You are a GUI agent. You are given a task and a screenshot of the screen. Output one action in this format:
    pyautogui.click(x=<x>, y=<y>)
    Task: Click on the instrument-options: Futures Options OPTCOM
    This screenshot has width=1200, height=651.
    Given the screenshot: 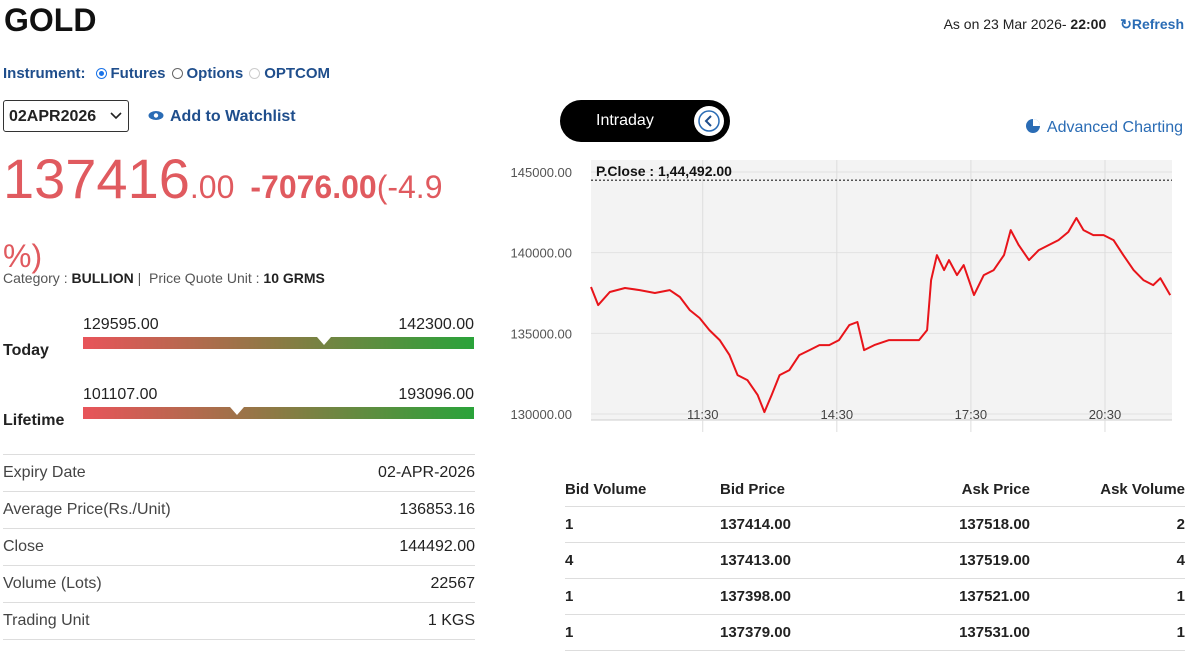 What is the action you would take?
    pyautogui.click(x=210, y=73)
    